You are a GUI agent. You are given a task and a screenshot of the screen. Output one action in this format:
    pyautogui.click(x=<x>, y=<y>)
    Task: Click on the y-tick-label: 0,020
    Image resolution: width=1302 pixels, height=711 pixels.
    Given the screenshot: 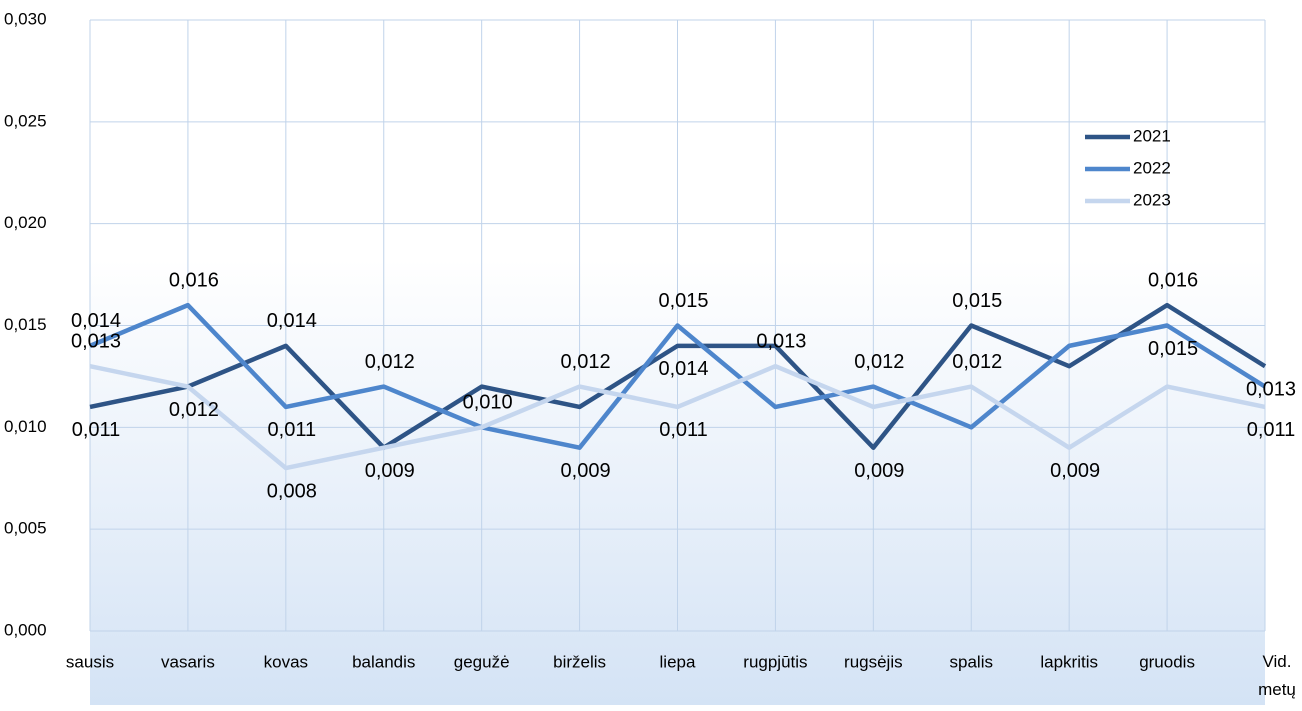 What is the action you would take?
    pyautogui.click(x=25, y=222)
    